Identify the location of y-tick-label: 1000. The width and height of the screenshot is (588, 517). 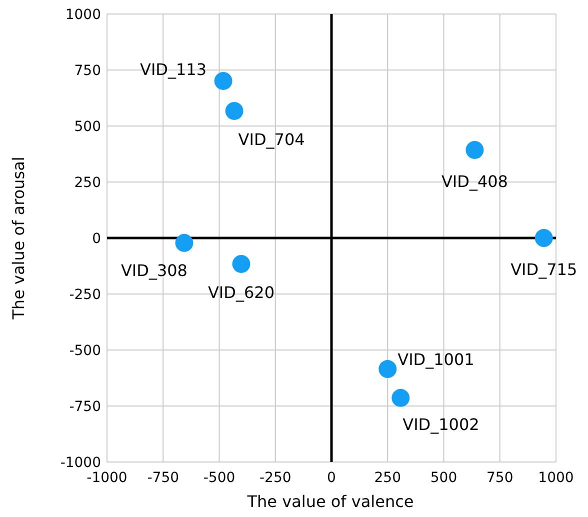
(83, 15).